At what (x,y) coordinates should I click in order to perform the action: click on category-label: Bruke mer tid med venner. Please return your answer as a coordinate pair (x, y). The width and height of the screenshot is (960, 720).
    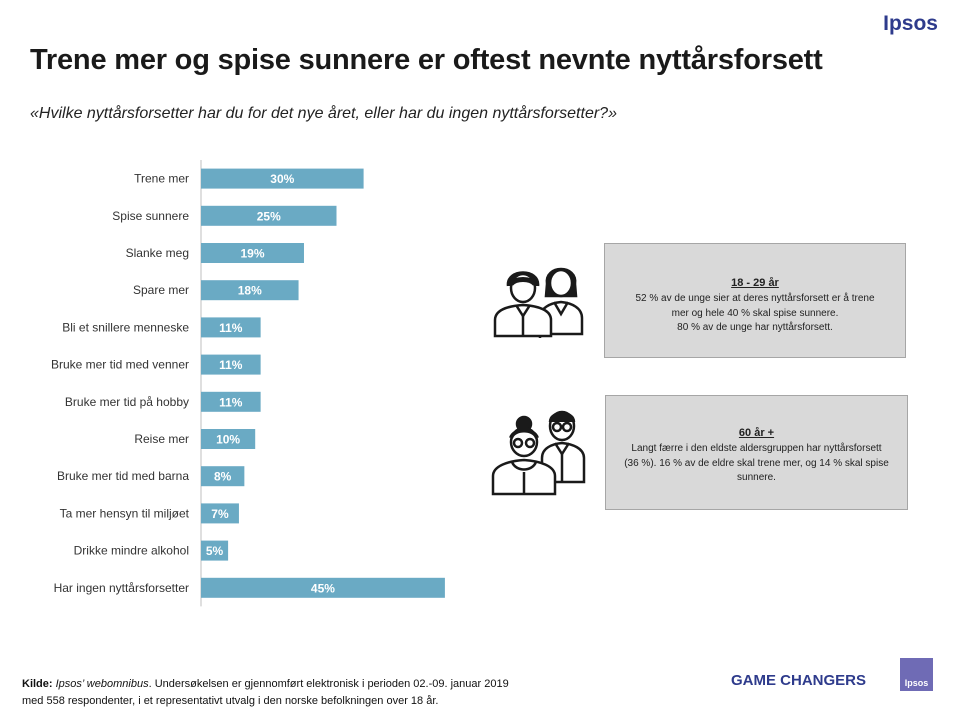
    Looking at the image, I should click on (120, 365).